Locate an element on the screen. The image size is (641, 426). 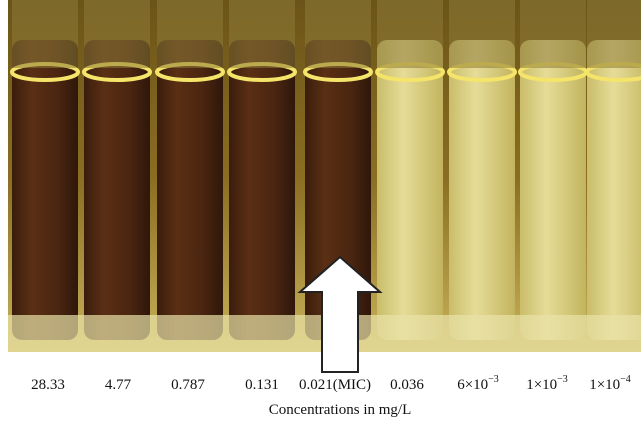
mic-arrow is located at coordinates (340, 314).